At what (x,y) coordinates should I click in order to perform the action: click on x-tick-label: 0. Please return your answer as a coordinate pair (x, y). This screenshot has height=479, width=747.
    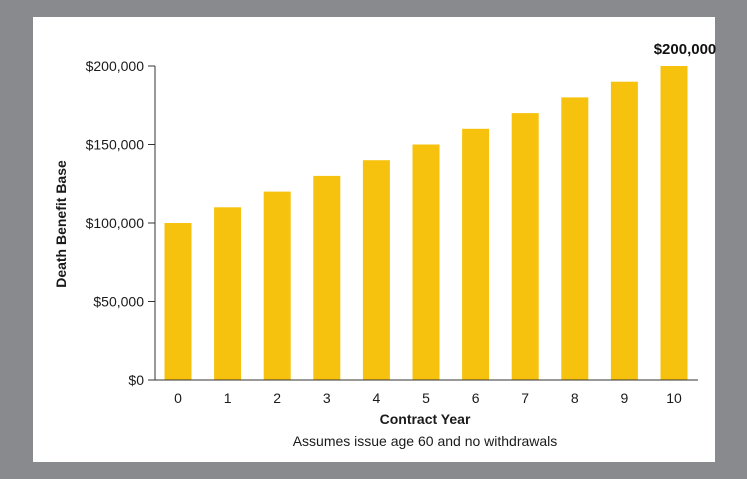
    Looking at the image, I should click on (178, 398).